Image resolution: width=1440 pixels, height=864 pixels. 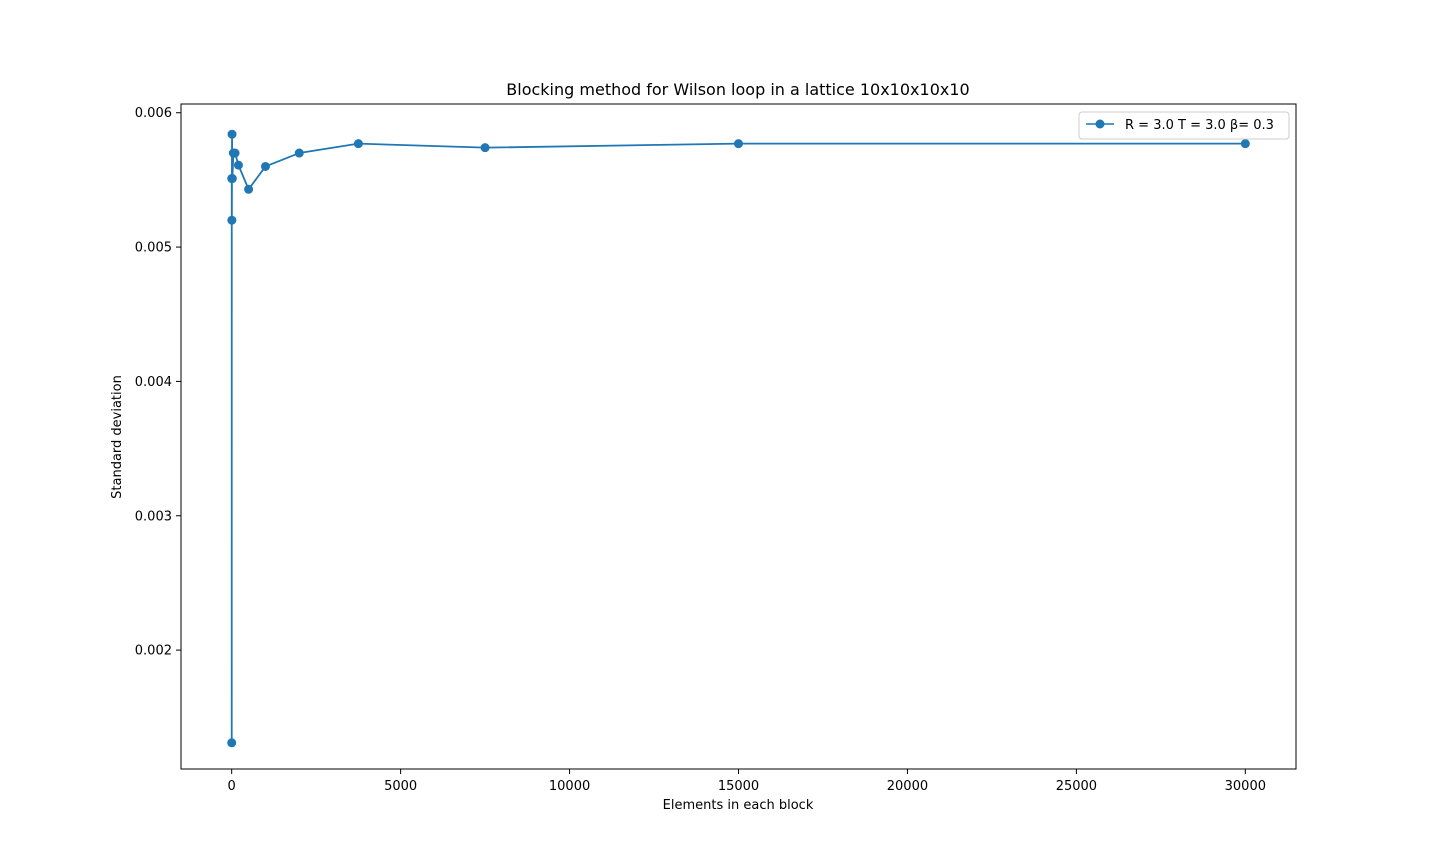 What do you see at coordinates (153, 113) in the screenshot?
I see `y-tick-label: 0.006` at bounding box center [153, 113].